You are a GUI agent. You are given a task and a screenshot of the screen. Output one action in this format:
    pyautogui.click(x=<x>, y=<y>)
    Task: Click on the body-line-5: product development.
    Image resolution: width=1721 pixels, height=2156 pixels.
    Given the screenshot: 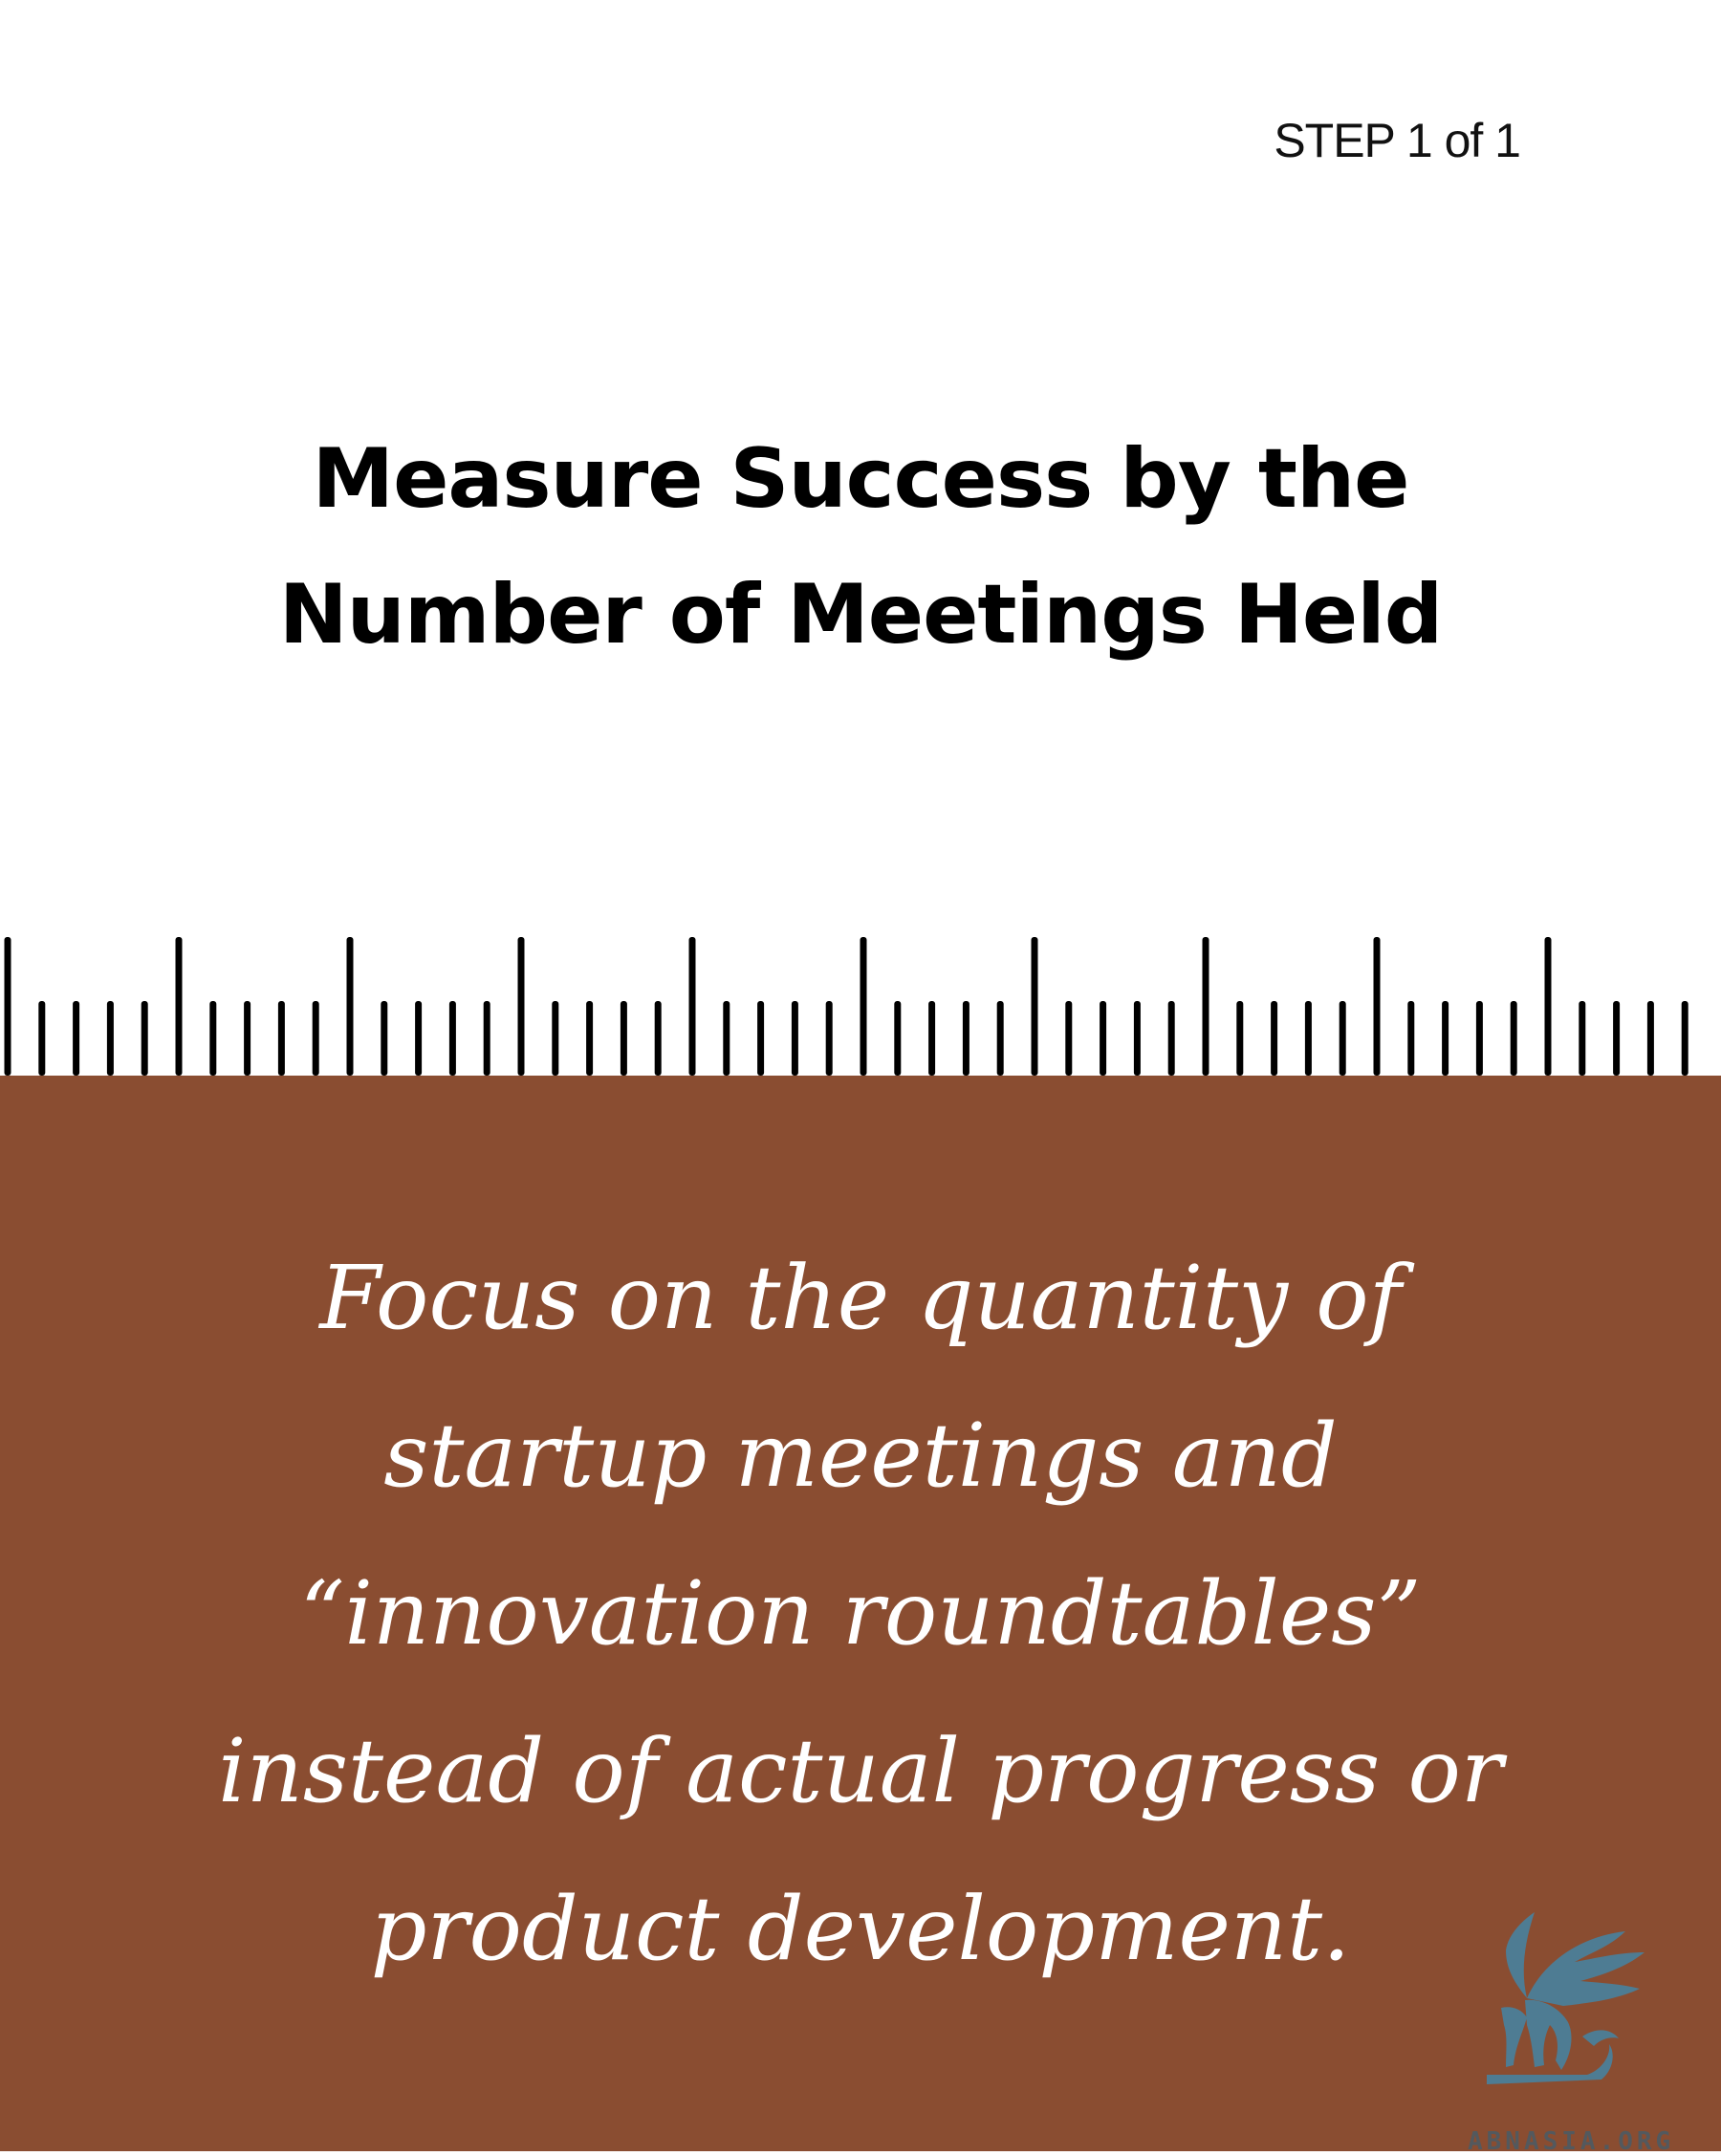 What is the action you would take?
    pyautogui.click(x=860, y=1929)
    